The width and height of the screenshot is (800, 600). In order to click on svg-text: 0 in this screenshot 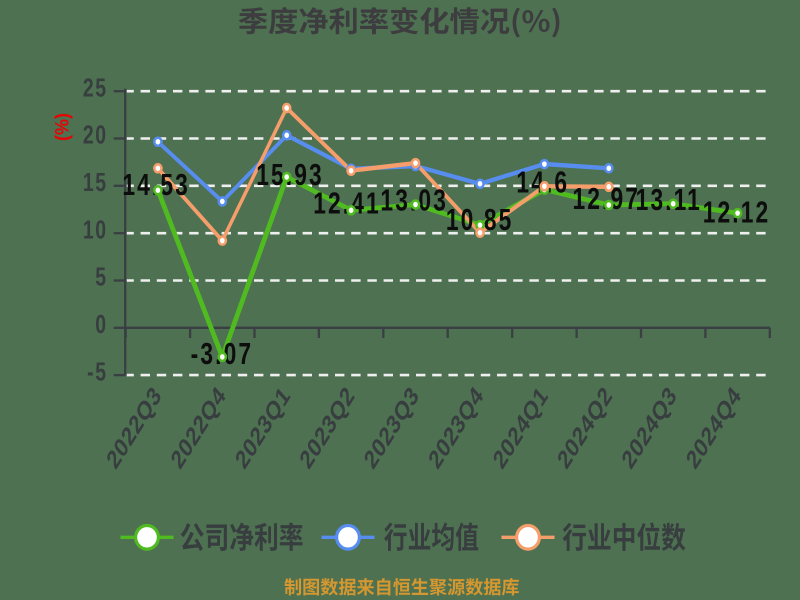, I will do `click(101, 323)`.